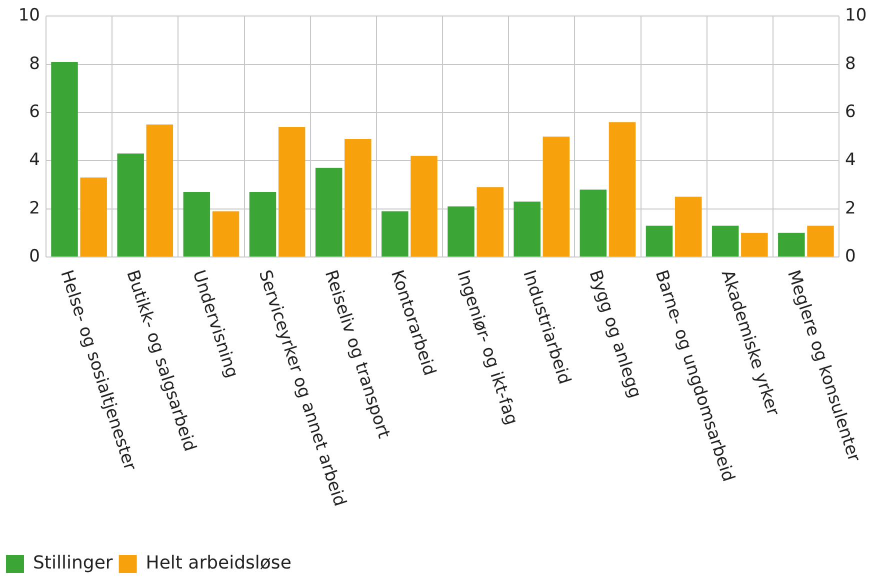 Image resolution: width=889 pixels, height=583 pixels. I want to click on y-tick-label: 8, so click(34, 64).